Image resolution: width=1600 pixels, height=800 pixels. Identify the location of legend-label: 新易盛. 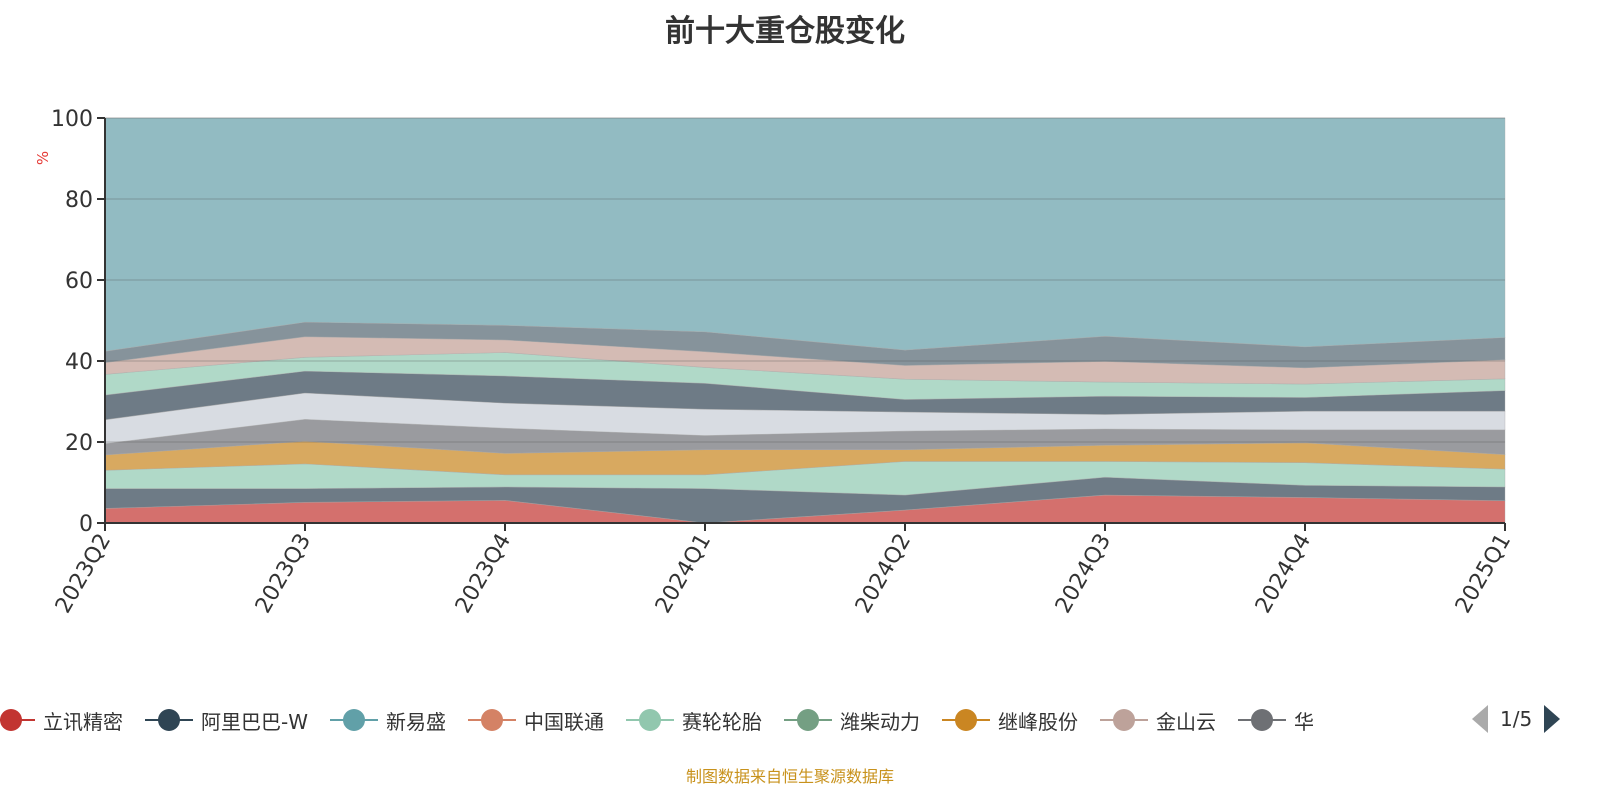
(416, 721).